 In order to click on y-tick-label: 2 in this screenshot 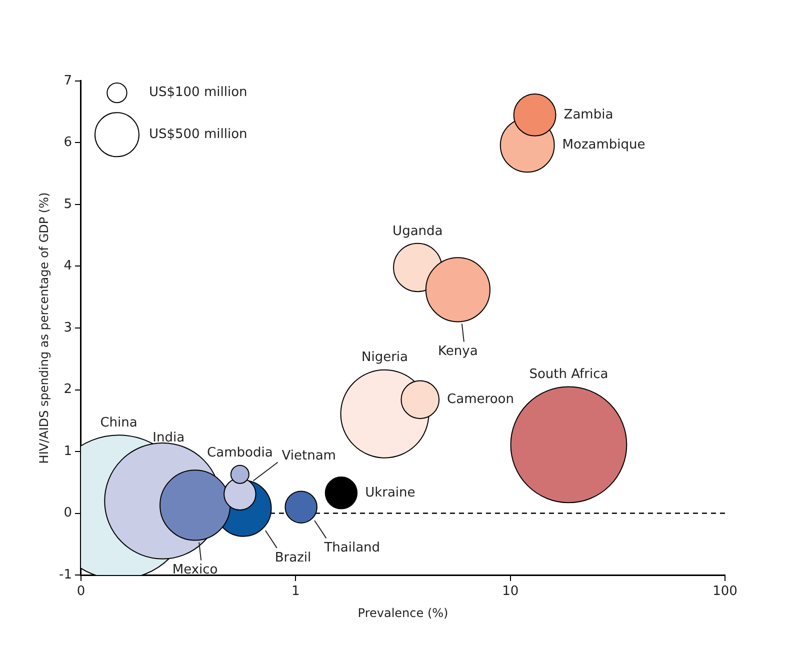, I will do `click(68, 390)`.